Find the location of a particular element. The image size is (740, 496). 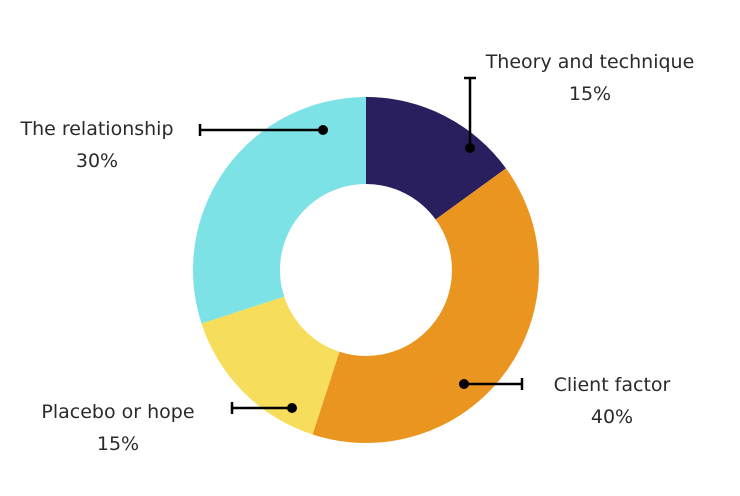

slice-label-placebo-or-hope: Placebo or hope is located at coordinates (117, 412).